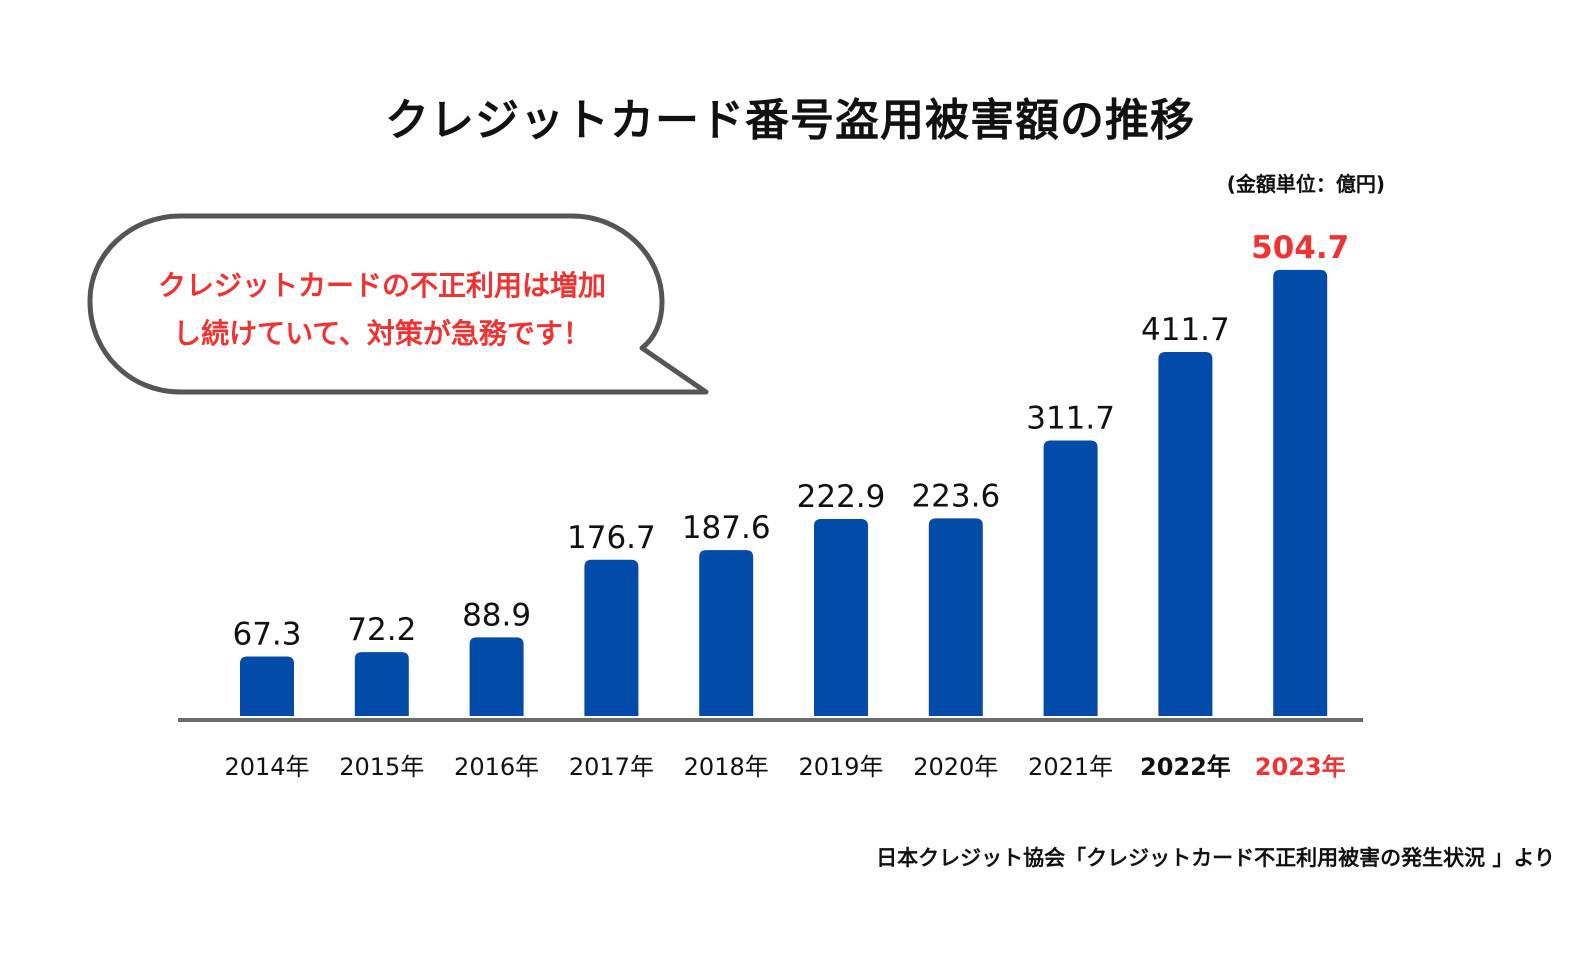  What do you see at coordinates (1070, 418) in the screenshot?
I see `value-label-2021年: 311.7` at bounding box center [1070, 418].